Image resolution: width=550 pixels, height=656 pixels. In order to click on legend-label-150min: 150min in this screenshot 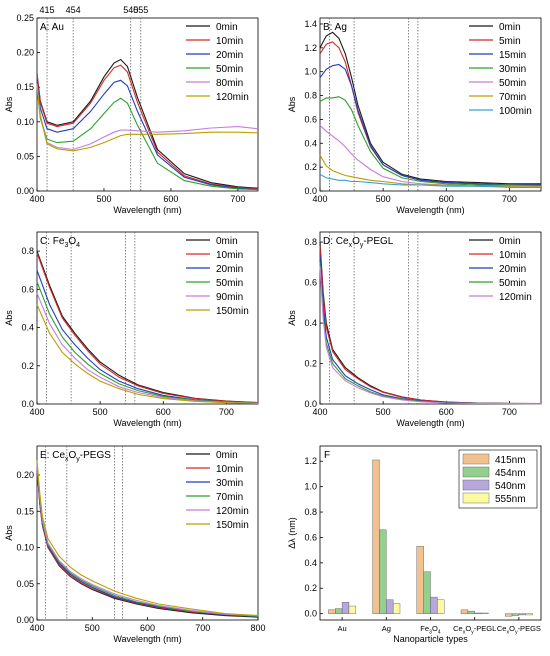, I will do `click(232, 311)`.